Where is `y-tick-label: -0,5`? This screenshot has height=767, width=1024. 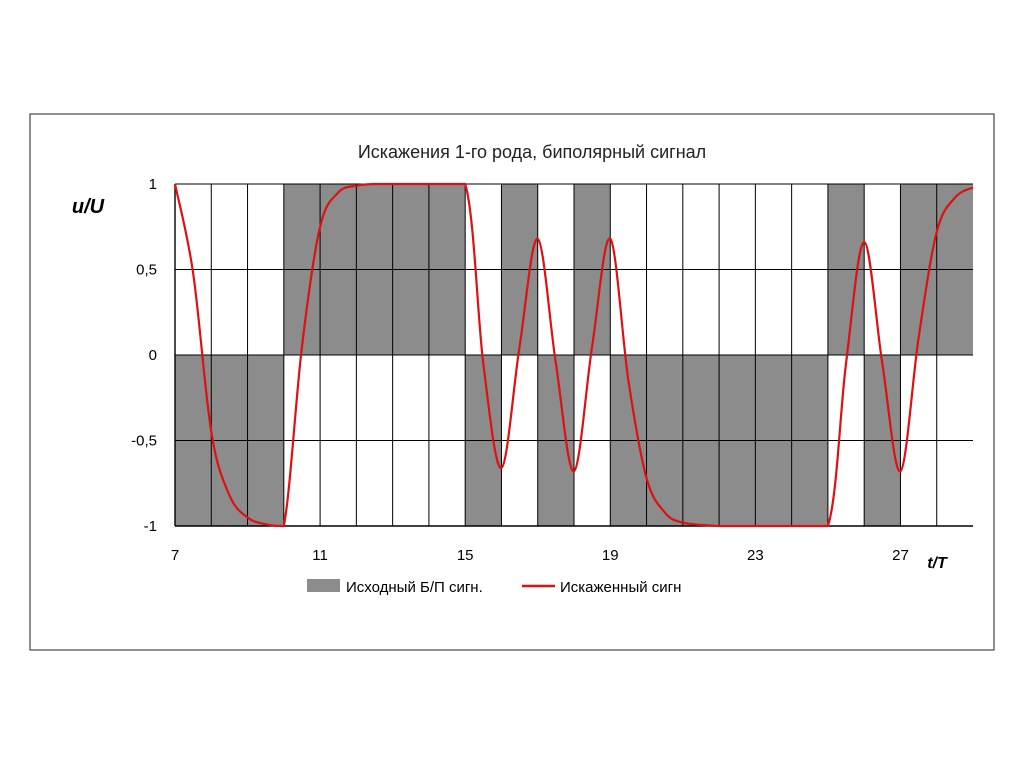 y-tick-label: -0,5 is located at coordinates (144, 441).